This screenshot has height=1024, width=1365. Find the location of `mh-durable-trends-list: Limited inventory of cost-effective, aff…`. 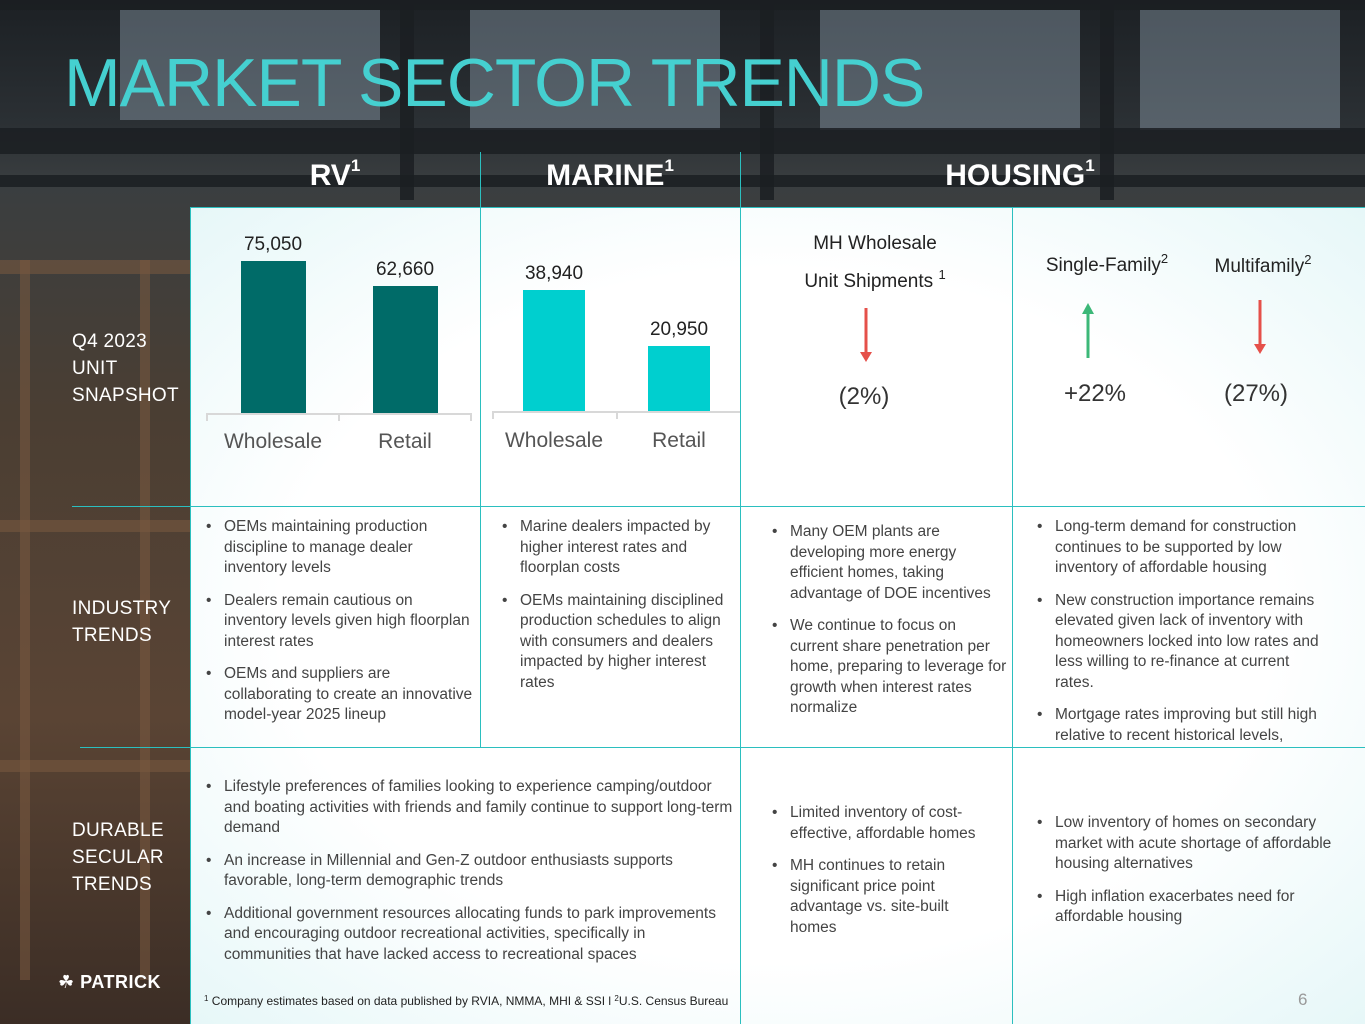

mh-durable-trends-list: Limited inventory of cost-effective, aff… is located at coordinates (880, 876).